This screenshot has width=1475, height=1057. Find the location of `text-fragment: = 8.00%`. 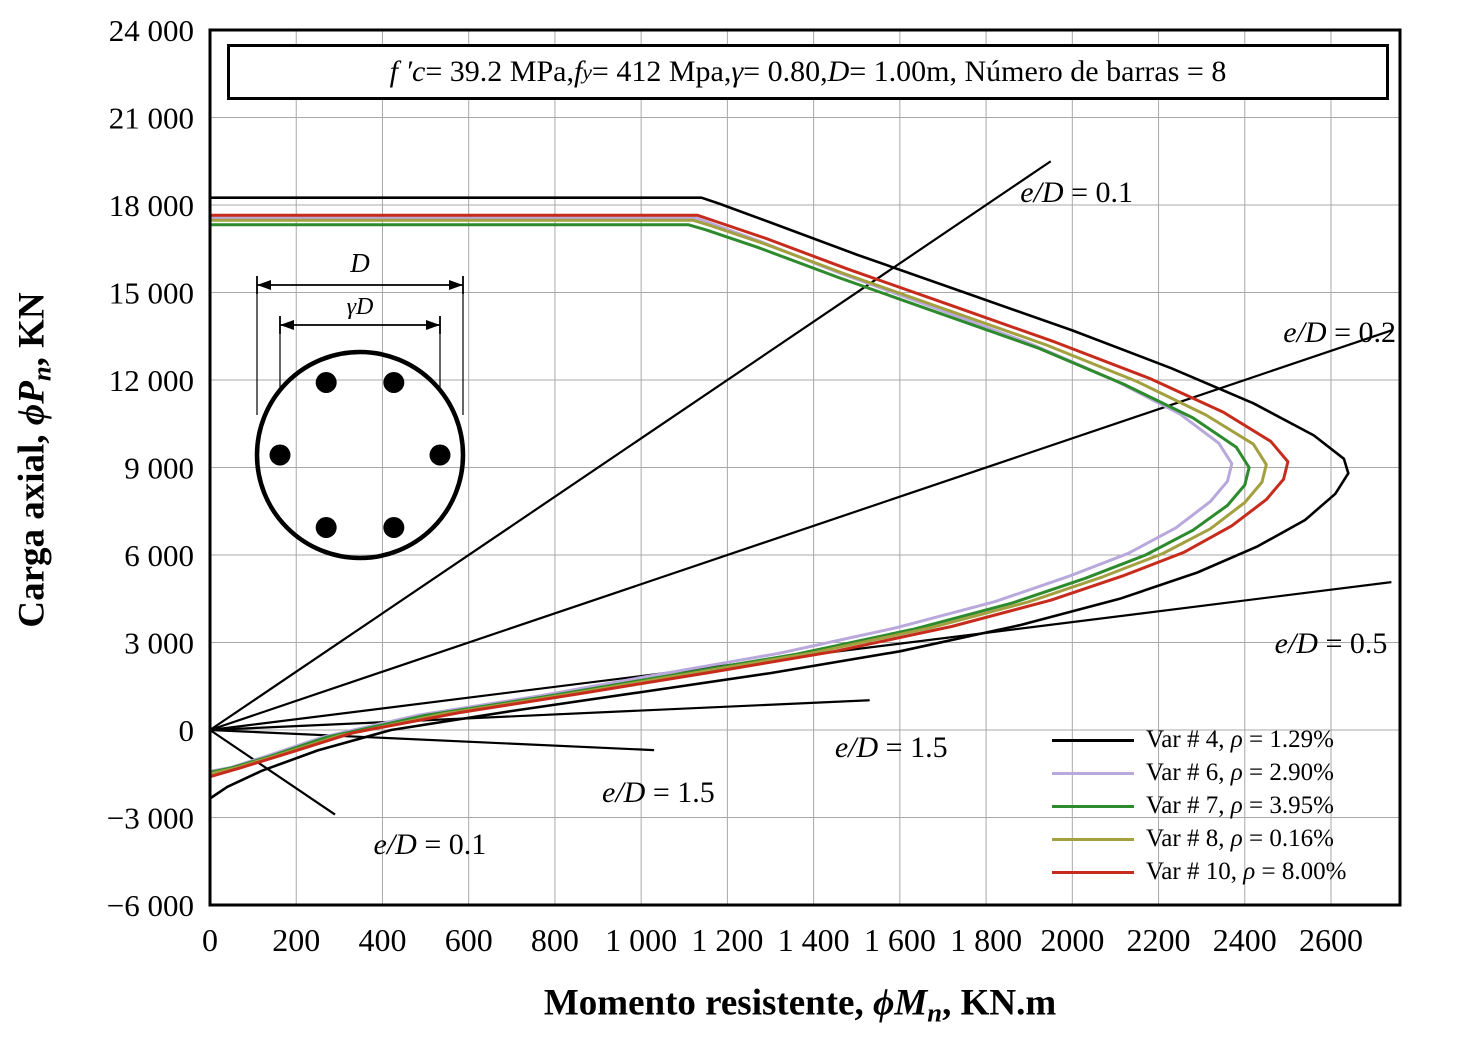

text-fragment: = 8.00% is located at coordinates (1301, 871).